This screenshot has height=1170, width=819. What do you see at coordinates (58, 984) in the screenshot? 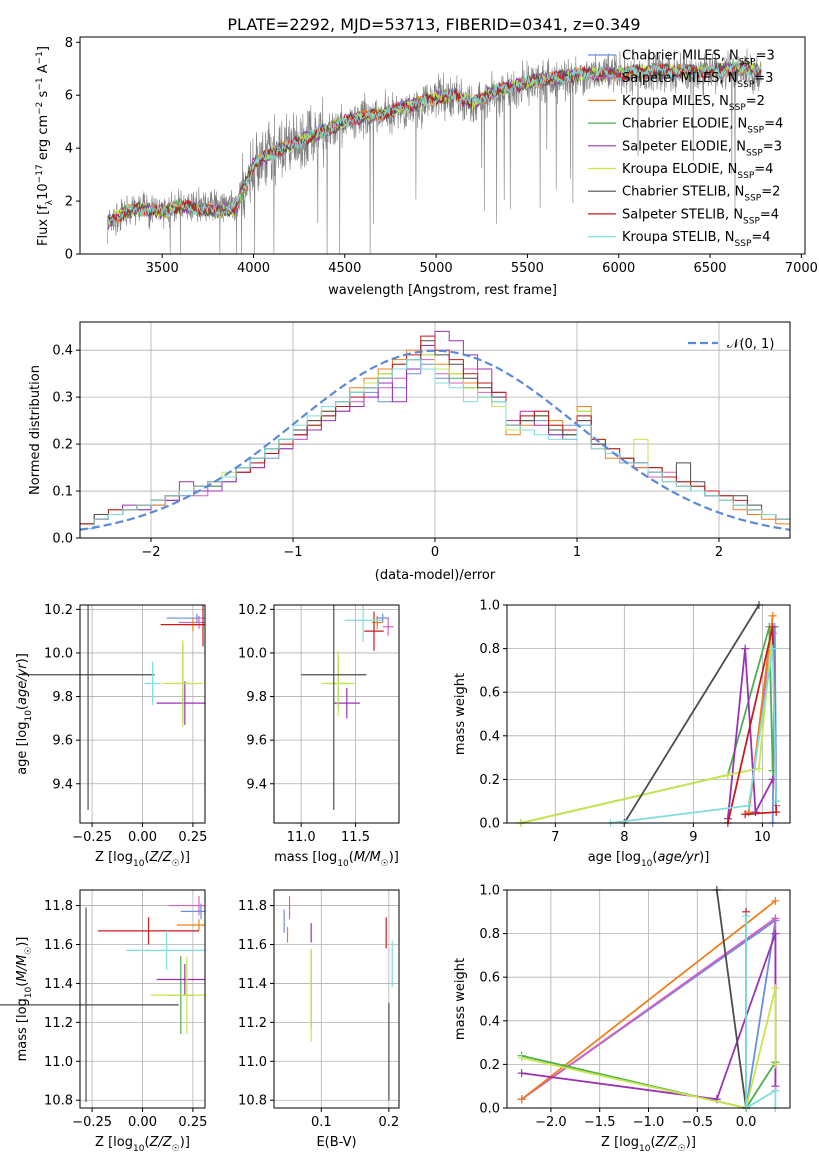
I see `mass-z-panel-ytick-label: 11.4` at bounding box center [58, 984].